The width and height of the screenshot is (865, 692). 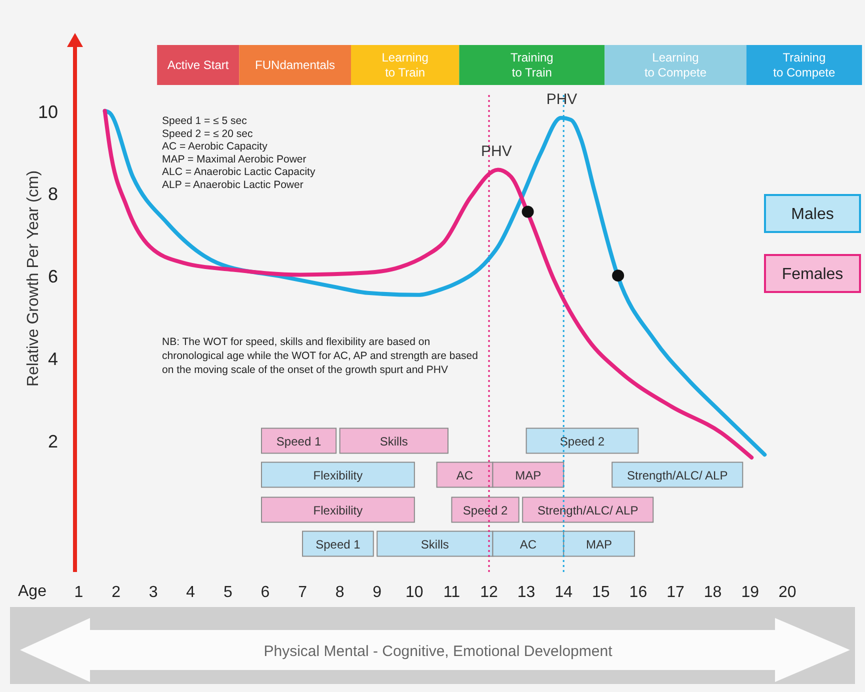 I want to click on y-tick-label: 4, so click(x=53, y=358).